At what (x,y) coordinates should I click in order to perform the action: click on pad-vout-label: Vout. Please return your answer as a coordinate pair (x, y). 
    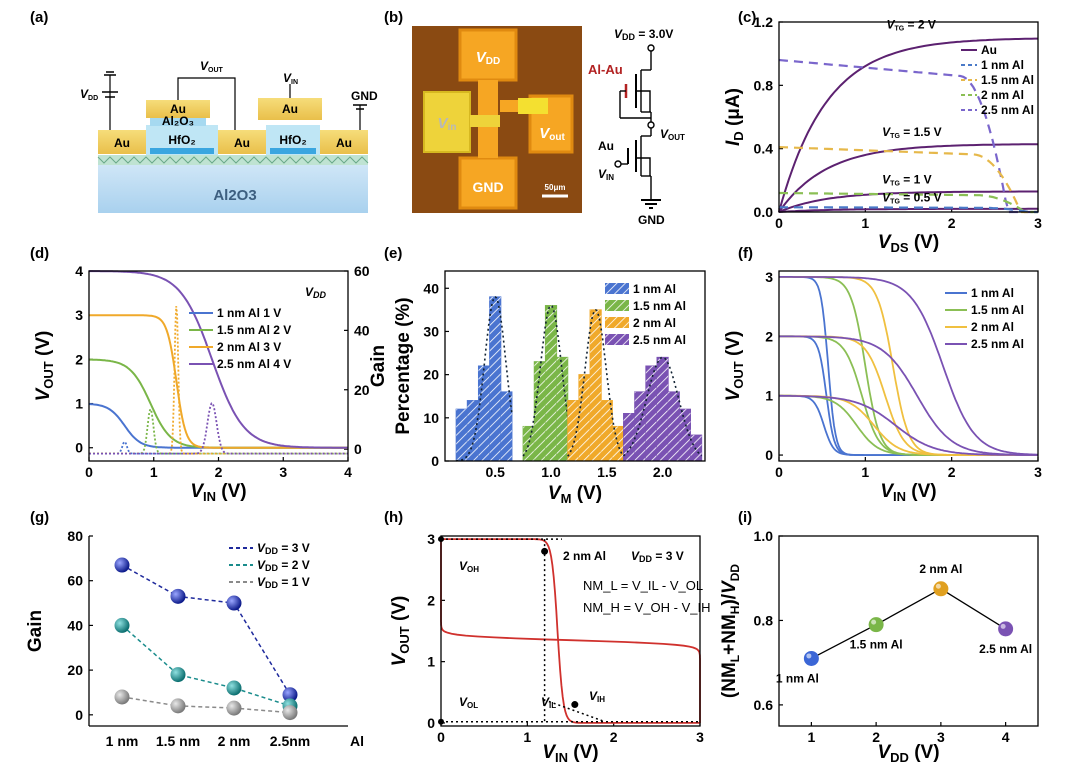
    Looking at the image, I should click on (552, 134).